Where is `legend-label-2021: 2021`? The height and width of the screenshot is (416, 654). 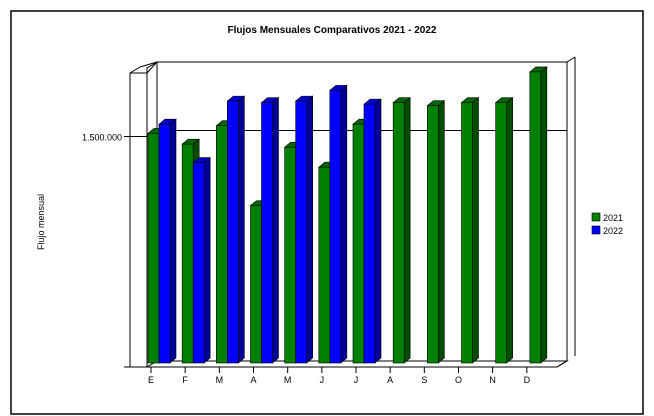
legend-label-2021: 2021 is located at coordinates (613, 218).